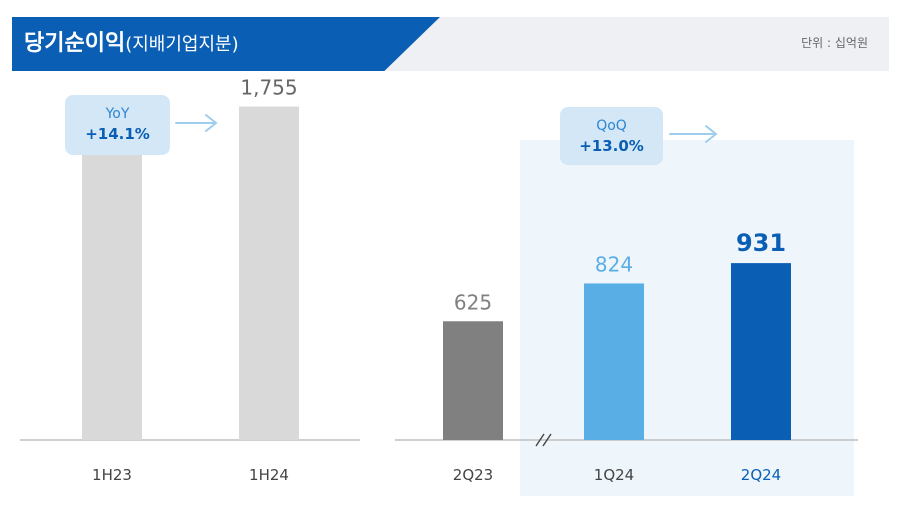 Image resolution: width=900 pixels, height=506 pixels. I want to click on category-label-2q24: 2Q24, so click(761, 475).